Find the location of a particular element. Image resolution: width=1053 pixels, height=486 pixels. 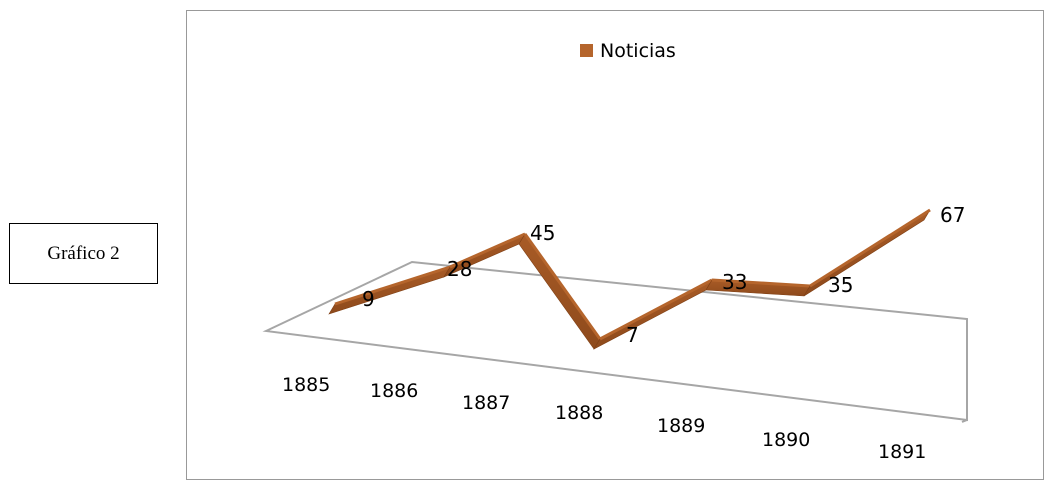

chart-caption: Gráfico 2 is located at coordinates (83, 253).